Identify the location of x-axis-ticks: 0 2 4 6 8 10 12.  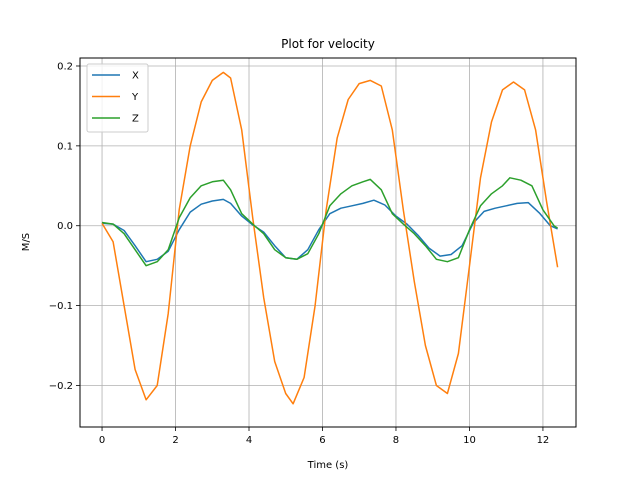
(324, 436).